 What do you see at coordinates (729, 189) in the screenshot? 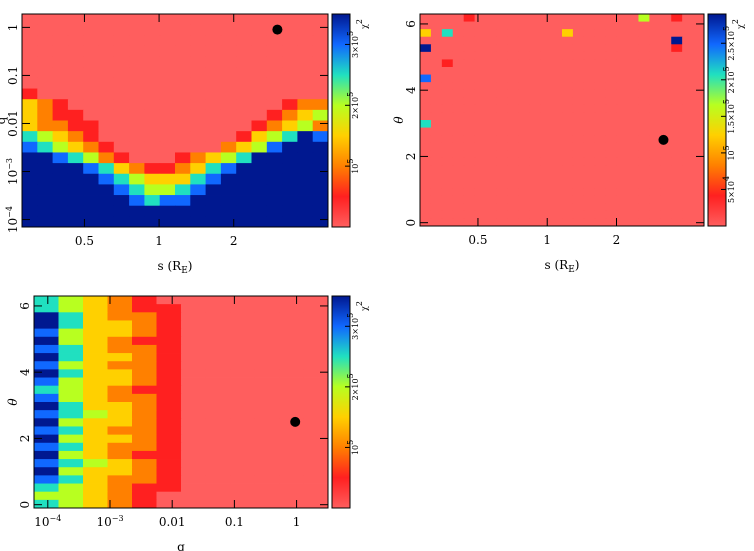
I see `colorbar-tick-label-group: 5×104` at bounding box center [729, 189].